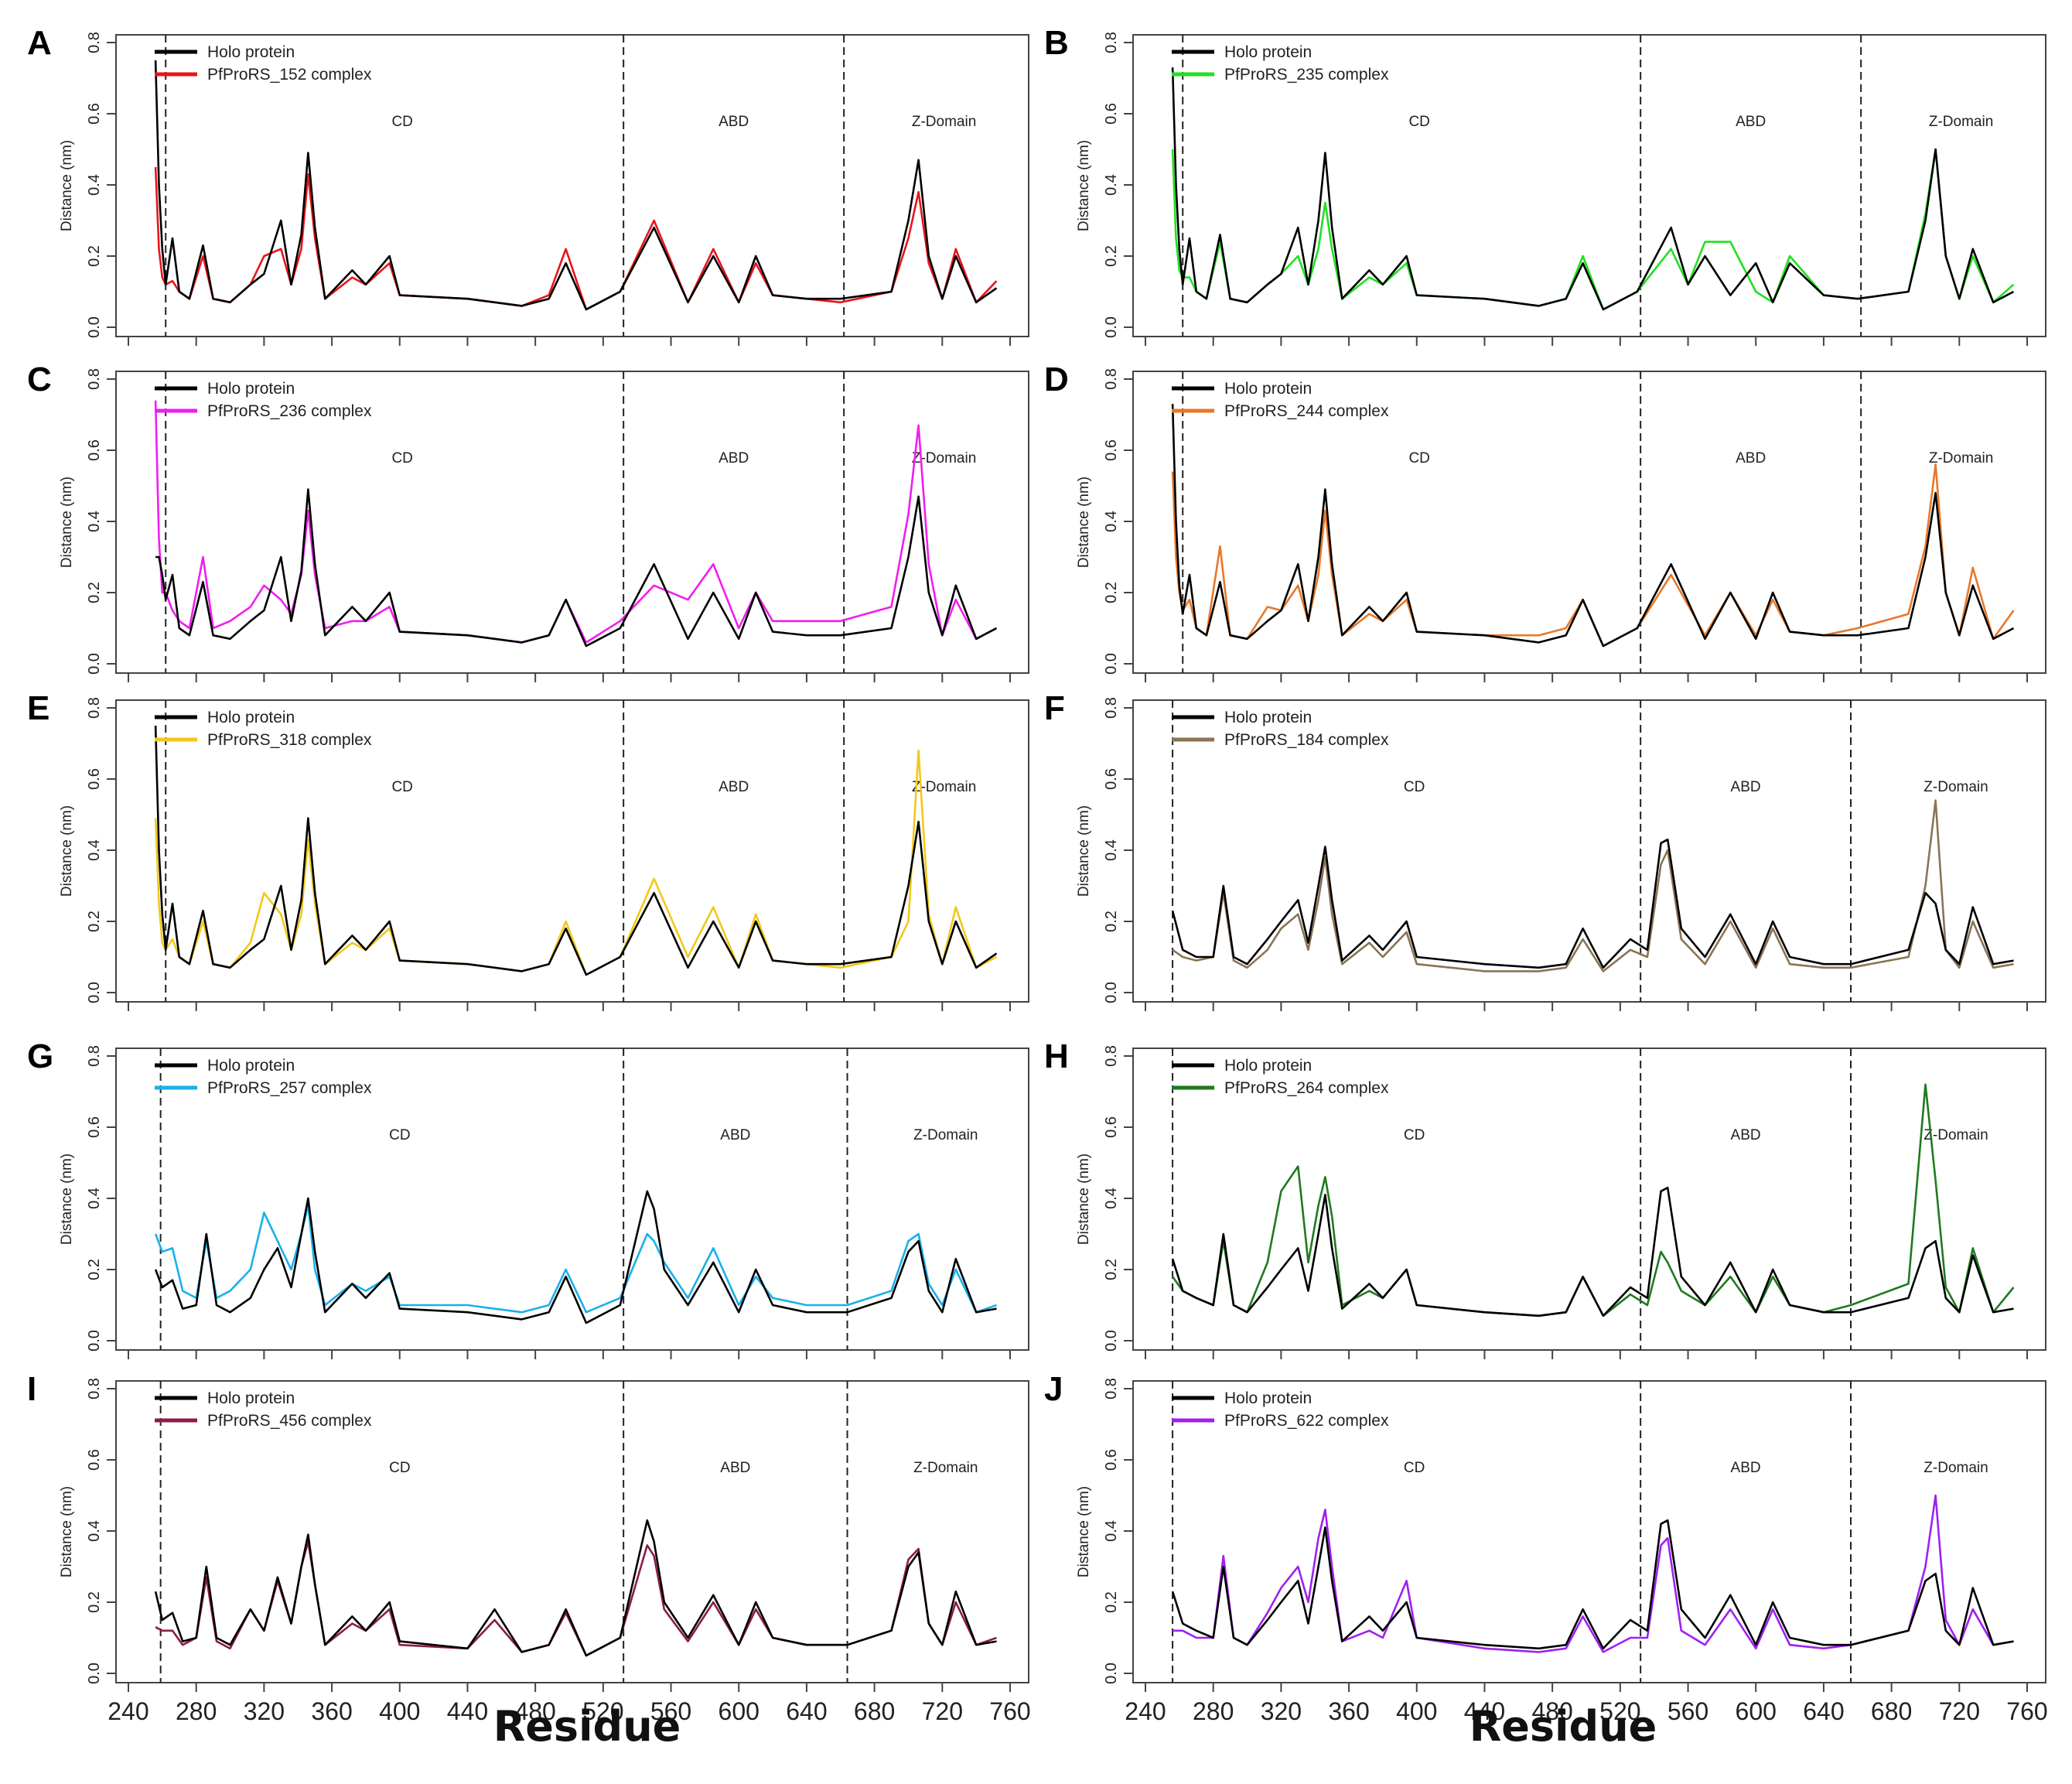 This screenshot has height=1784, width=2072. I want to click on x-tick-label: 440, so click(467, 1711).